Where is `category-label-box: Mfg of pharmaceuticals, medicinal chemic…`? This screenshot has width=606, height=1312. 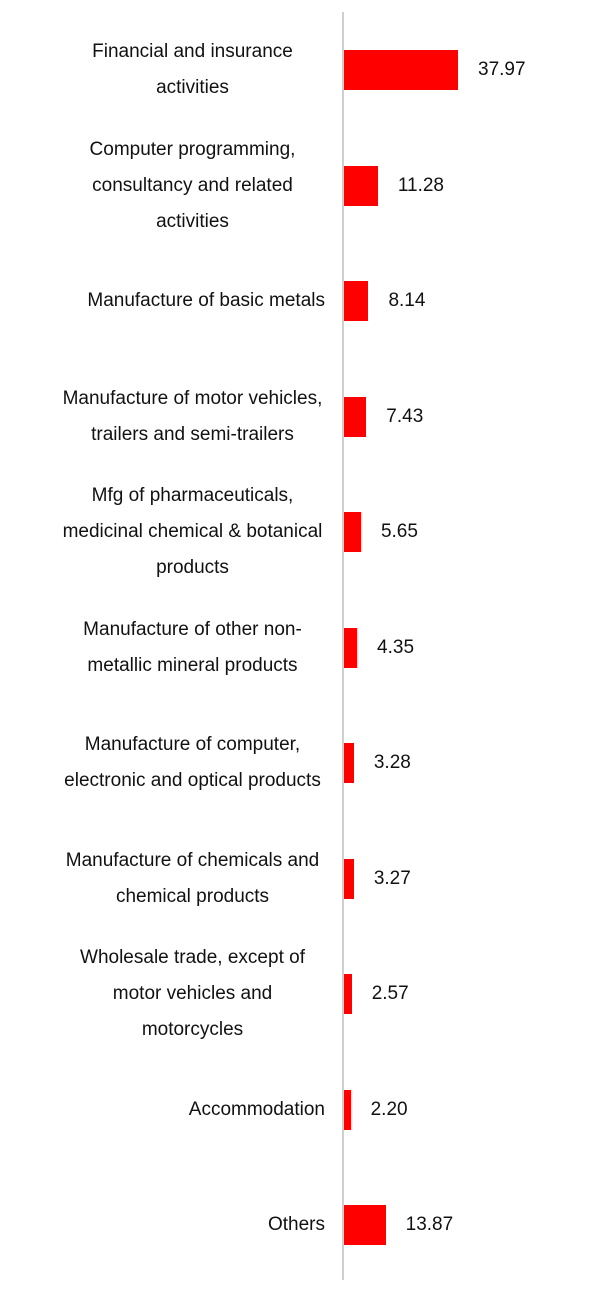
category-label-box: Mfg of pharmaceuticals, medicinal chemic… is located at coordinates (177, 532).